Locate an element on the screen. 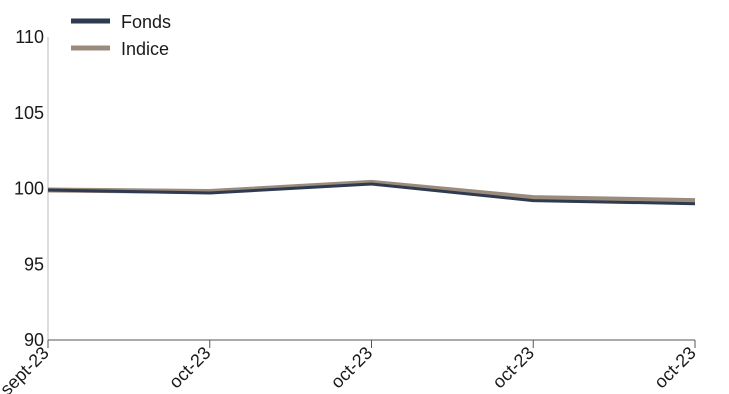 This screenshot has width=729, height=394. y-tick-label: 100 is located at coordinates (29, 189).